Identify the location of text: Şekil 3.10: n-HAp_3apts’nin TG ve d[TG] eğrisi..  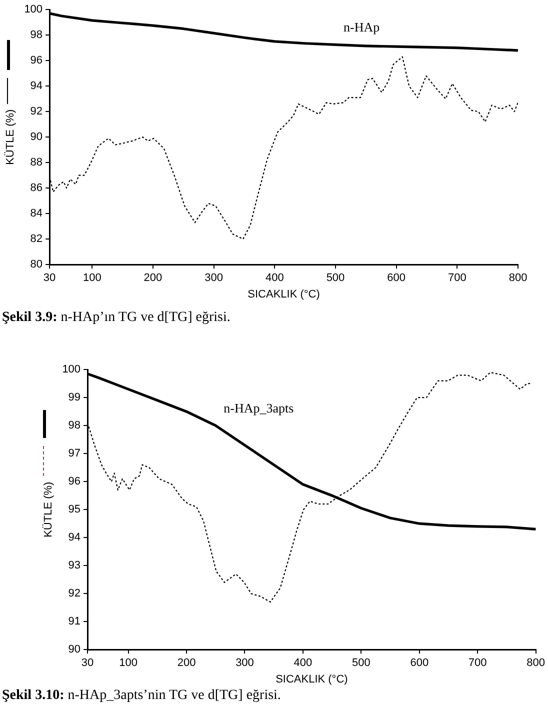
(141, 696).